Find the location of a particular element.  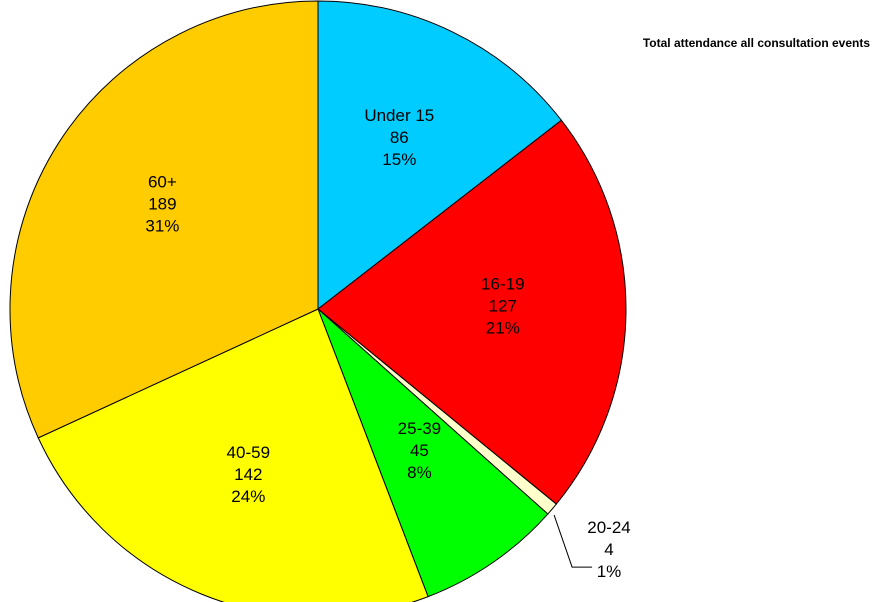

data-label-16-19: 16-19 127 21% is located at coordinates (502, 305).